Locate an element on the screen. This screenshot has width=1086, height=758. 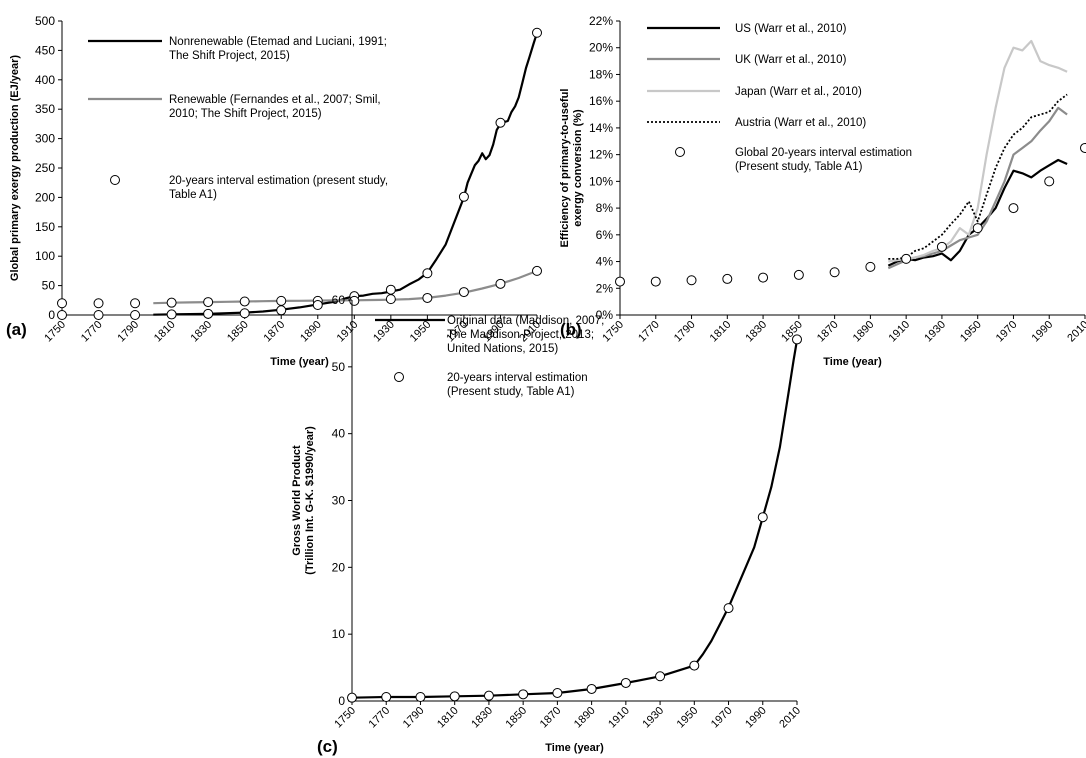
legend-label: UK (Warr et al., 2010) is located at coordinates (791, 60).